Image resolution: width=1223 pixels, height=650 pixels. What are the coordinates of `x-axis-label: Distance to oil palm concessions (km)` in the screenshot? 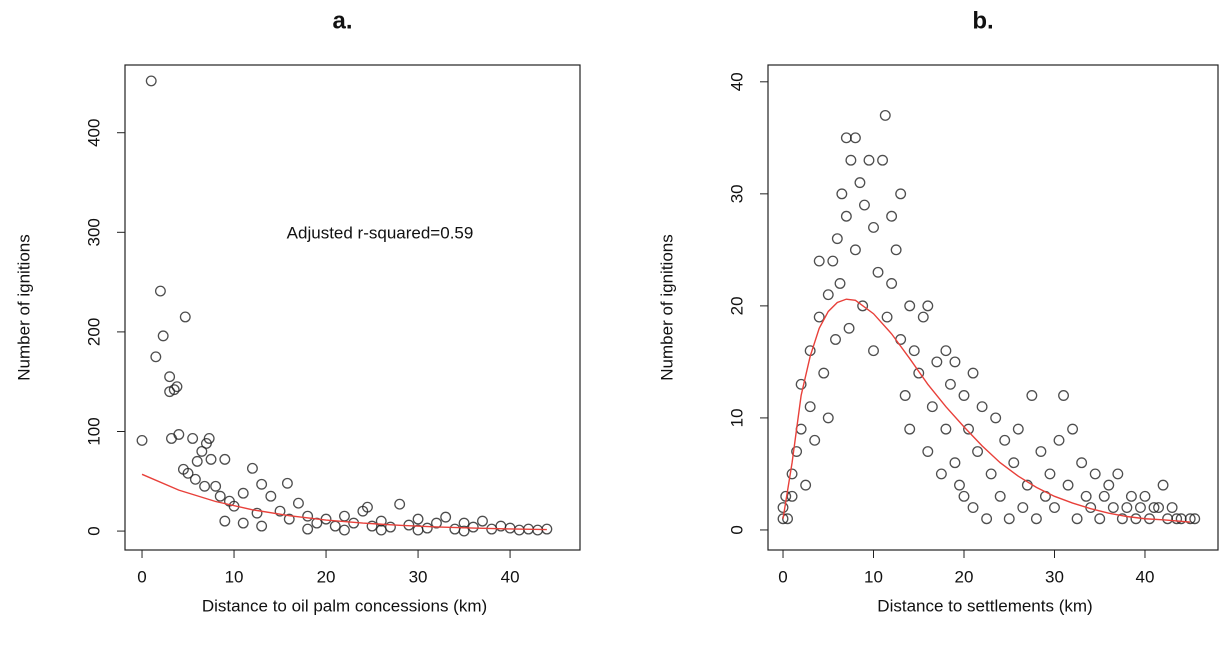 It's located at (344, 605).